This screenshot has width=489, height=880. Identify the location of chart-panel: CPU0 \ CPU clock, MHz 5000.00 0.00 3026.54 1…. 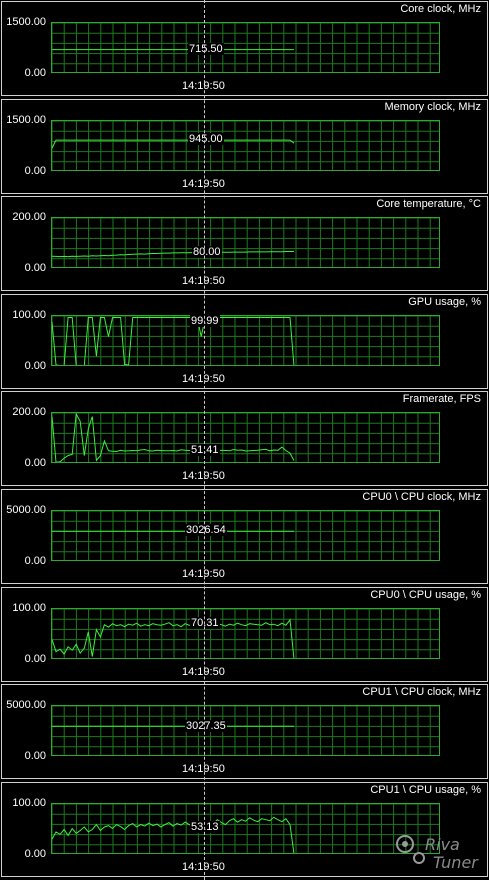
(244, 536).